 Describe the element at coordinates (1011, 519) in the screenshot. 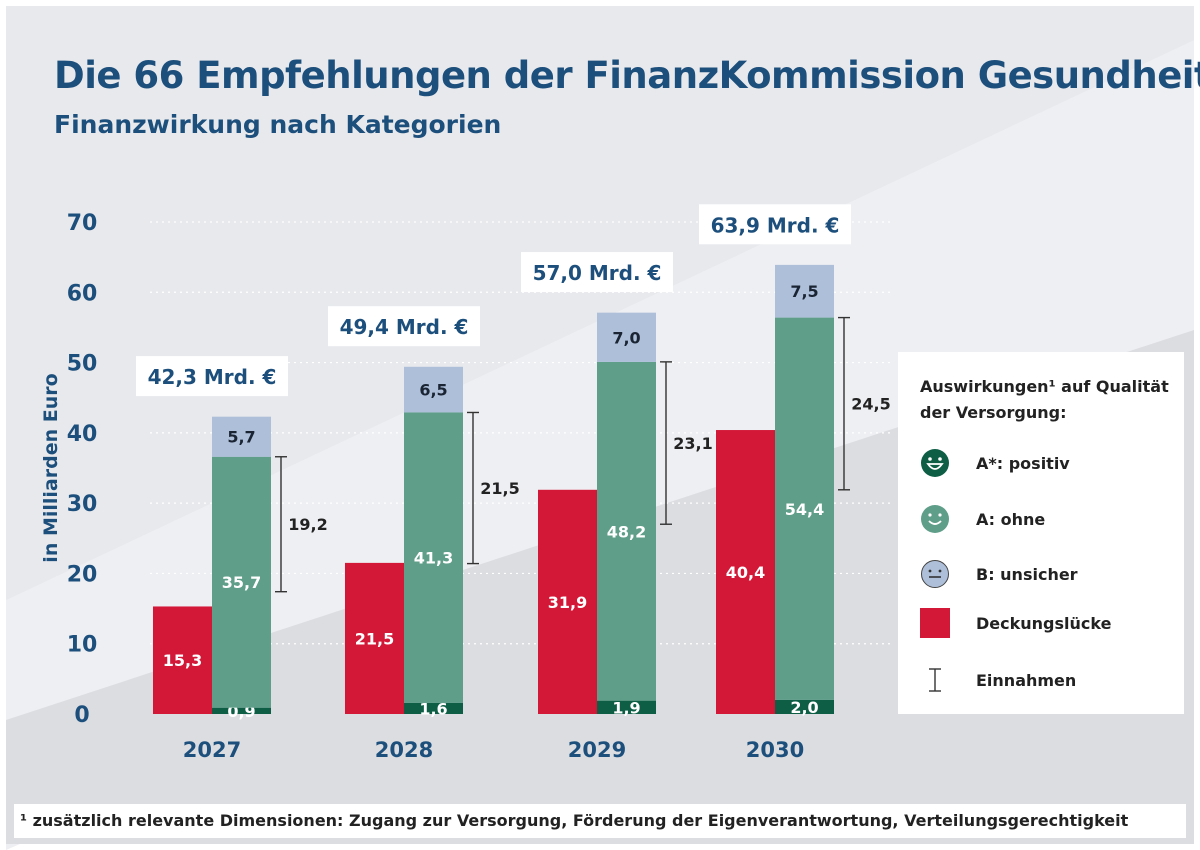

I see `legend-label: A: ohne` at that location.